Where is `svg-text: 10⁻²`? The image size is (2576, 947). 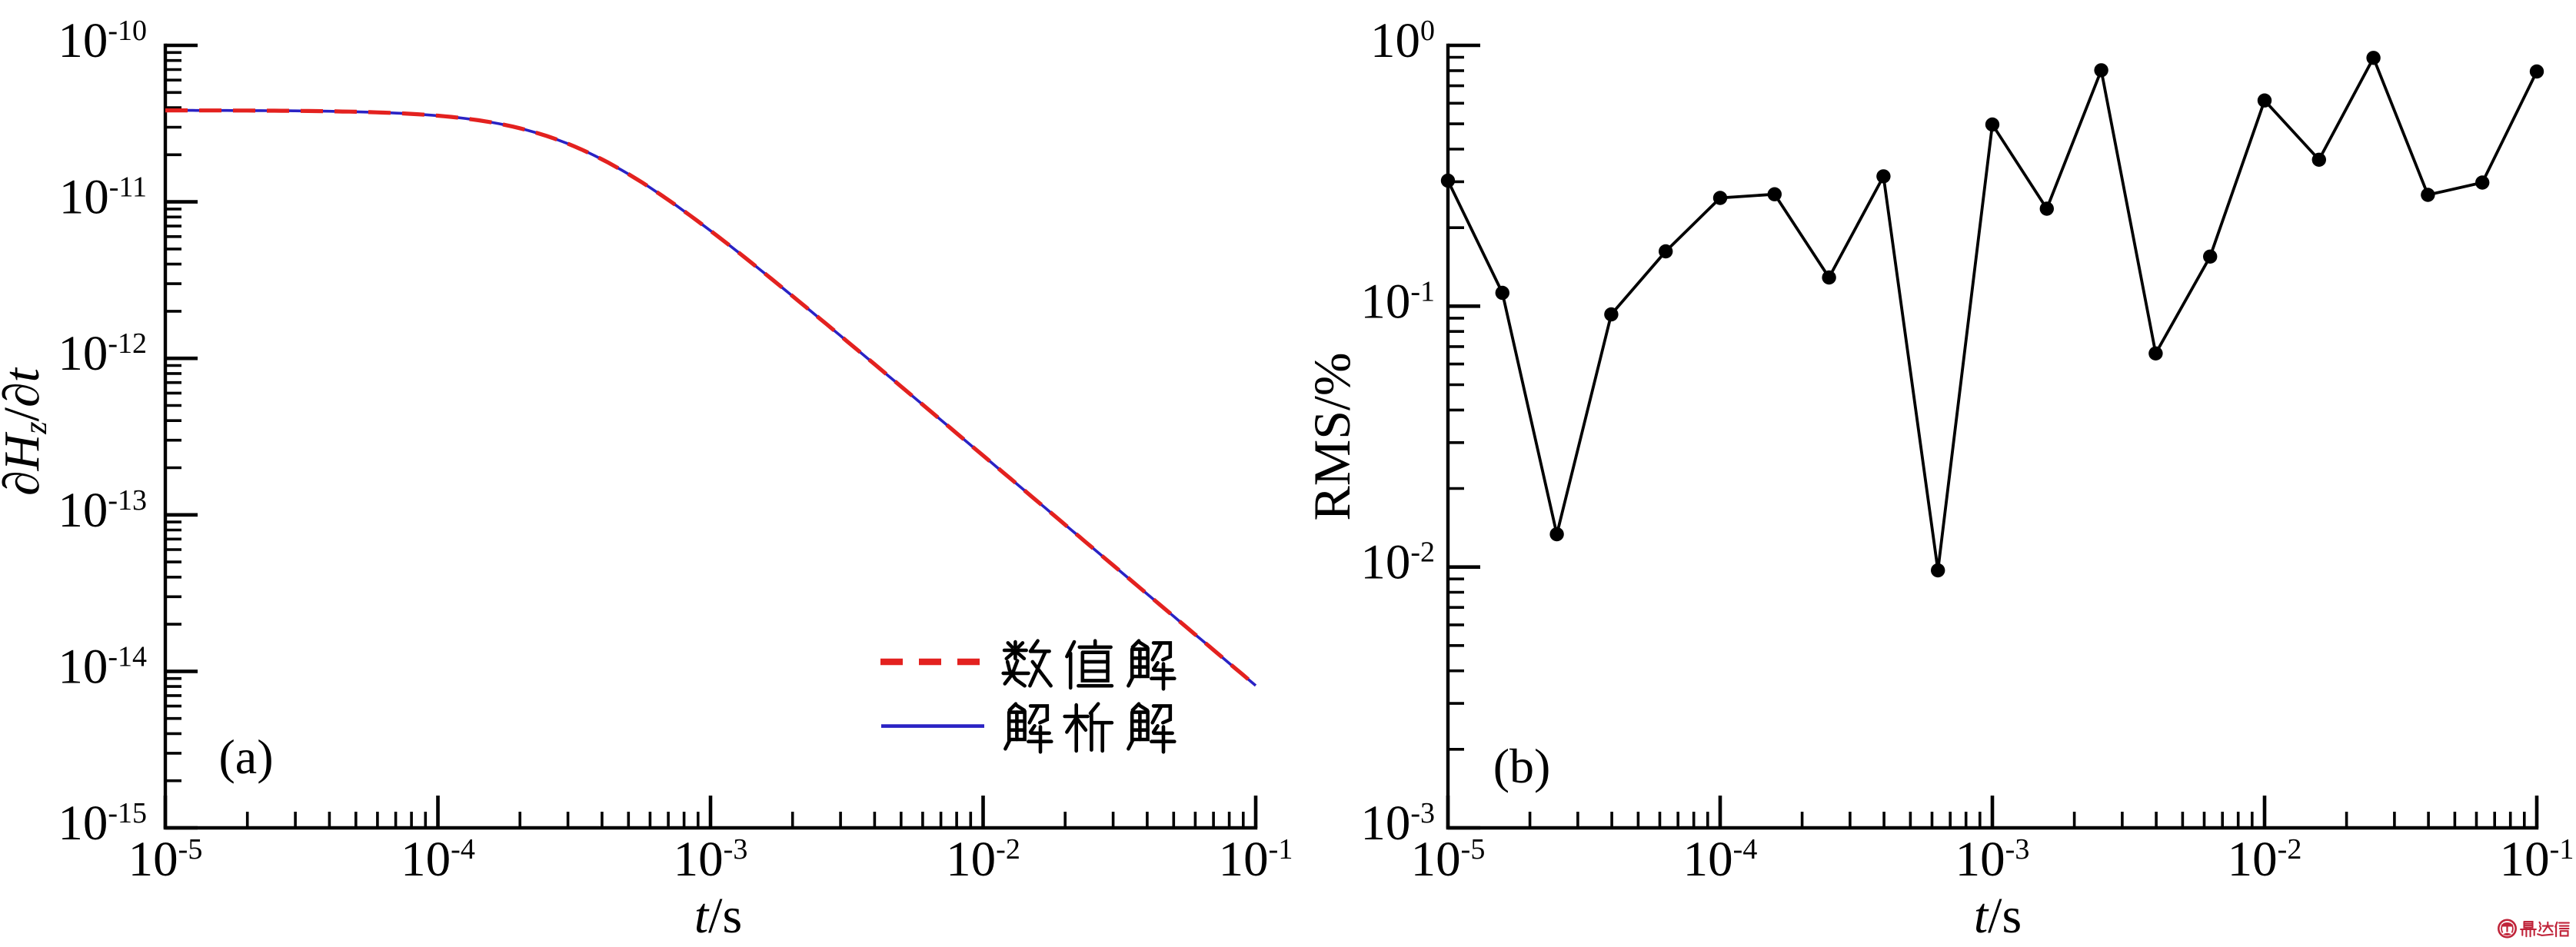
svg-text: 10⁻² is located at coordinates (2265, 860).